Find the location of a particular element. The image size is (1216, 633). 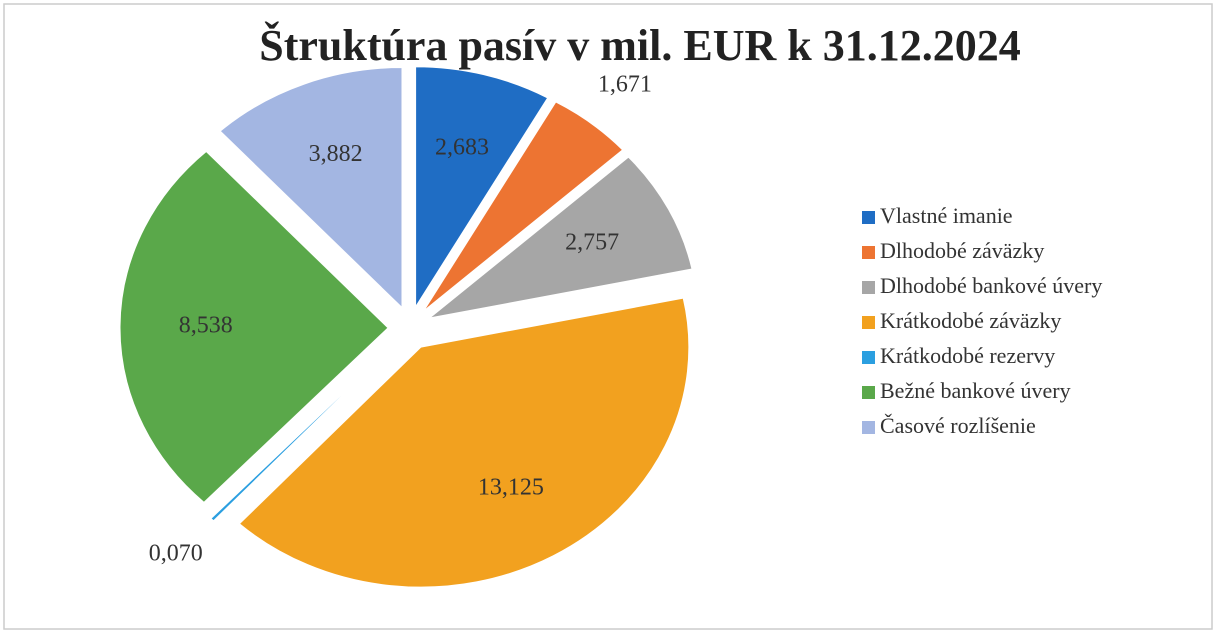

legend-label: Bežné bankové úvery is located at coordinates (975, 390).